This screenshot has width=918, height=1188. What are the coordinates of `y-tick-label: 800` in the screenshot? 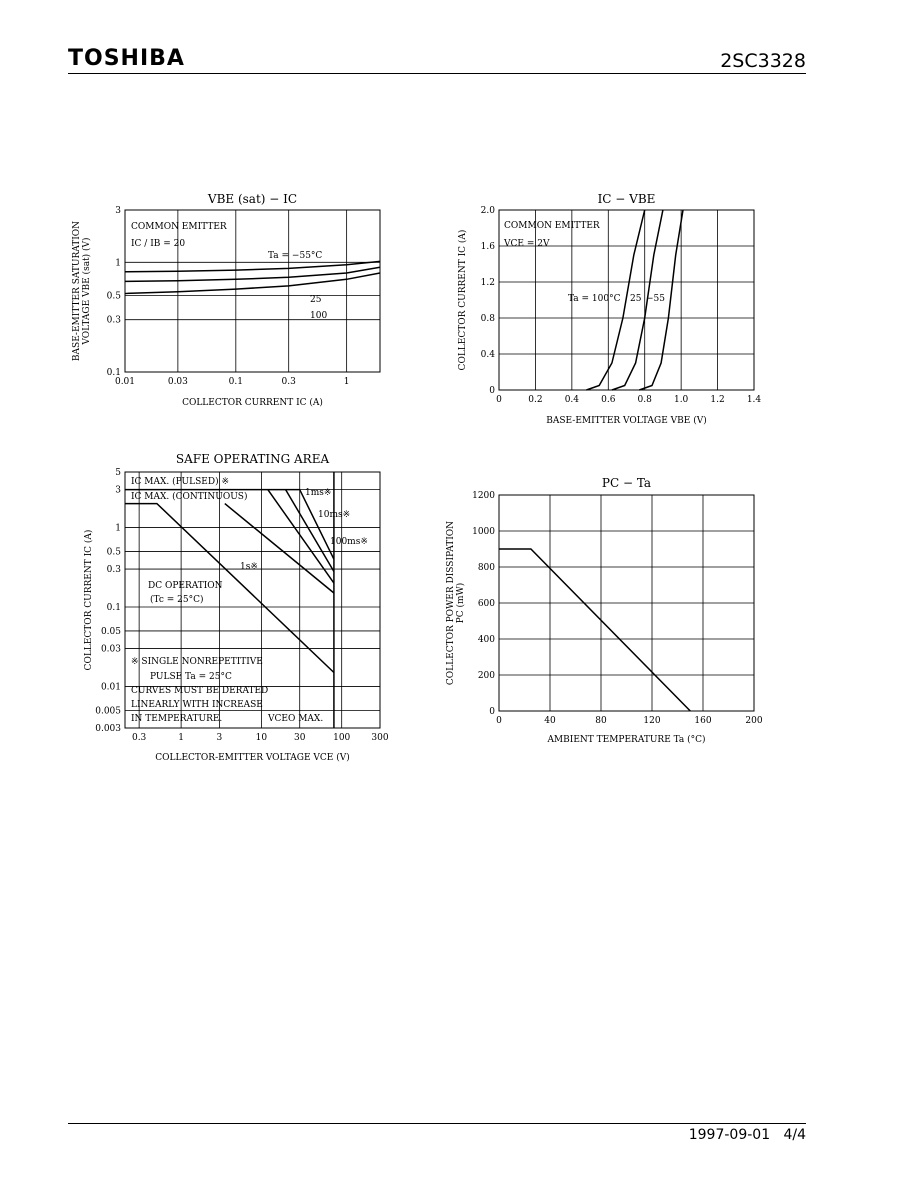 It's located at (486, 568).